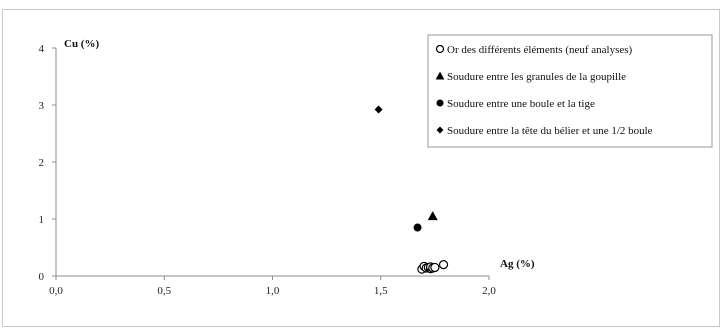 The width and height of the screenshot is (724, 331). Describe the element at coordinates (521, 104) in the screenshot. I see `legend-label: Soudure entre une boule et la tige` at that location.